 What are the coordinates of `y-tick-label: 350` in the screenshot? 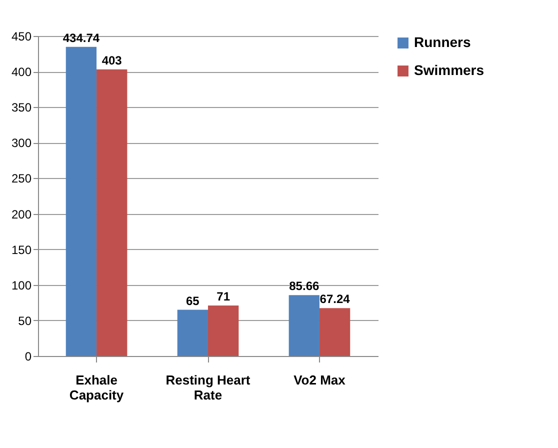 It's located at (21, 107).